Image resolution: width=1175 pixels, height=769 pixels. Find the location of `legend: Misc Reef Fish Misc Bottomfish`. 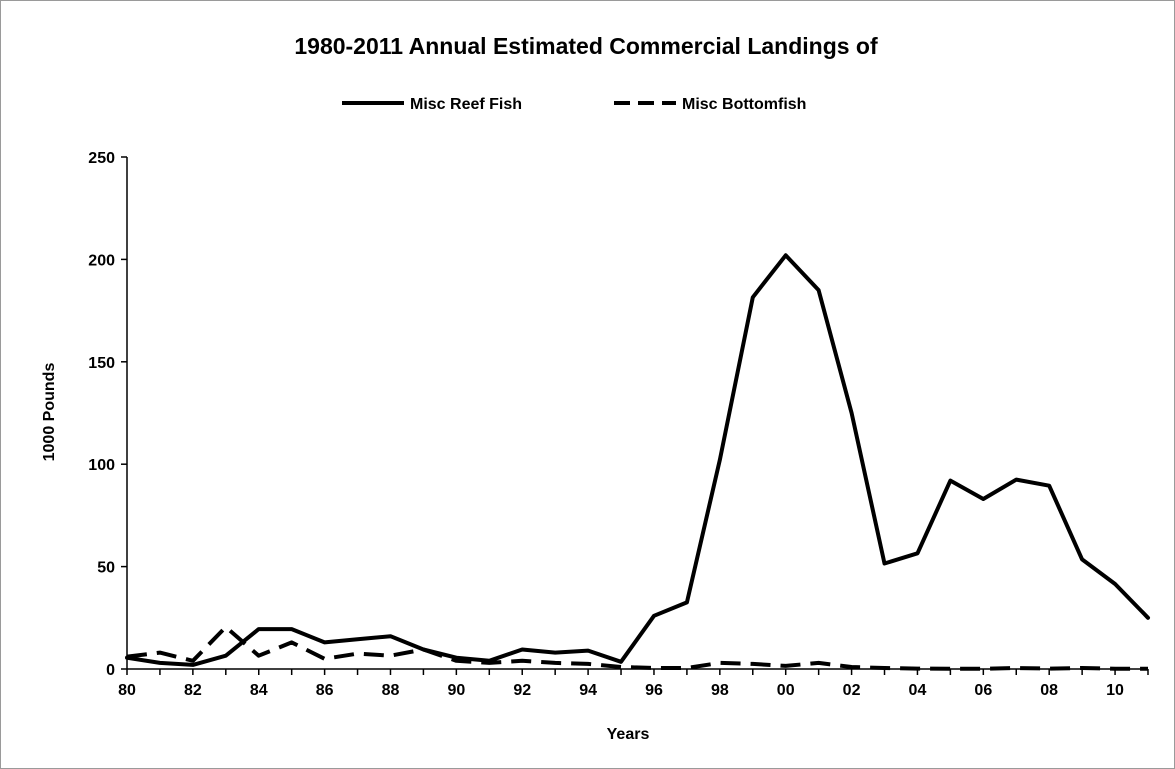

legend: Misc Reef Fish Misc Bottomfish is located at coordinates (574, 104).